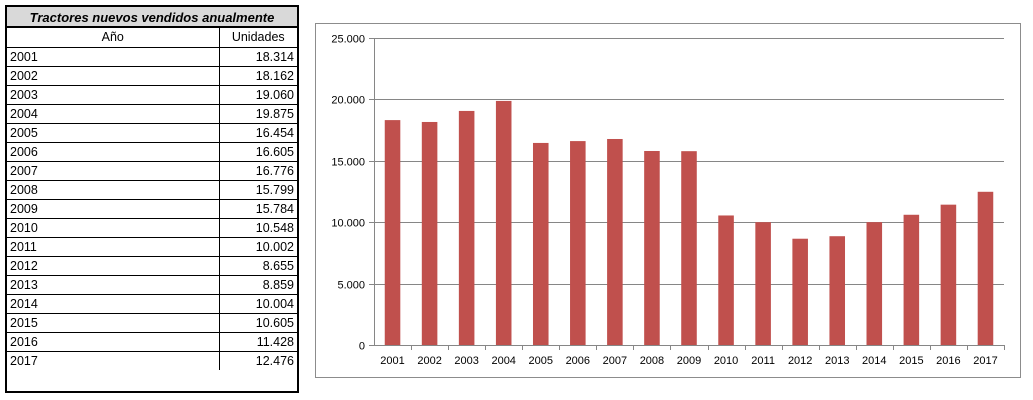 The image size is (1033, 400). What do you see at coordinates (348, 193) in the screenshot?
I see `y-tick-labels: 0 5.000 10.000 15.000 20.000 25.000` at bounding box center [348, 193].